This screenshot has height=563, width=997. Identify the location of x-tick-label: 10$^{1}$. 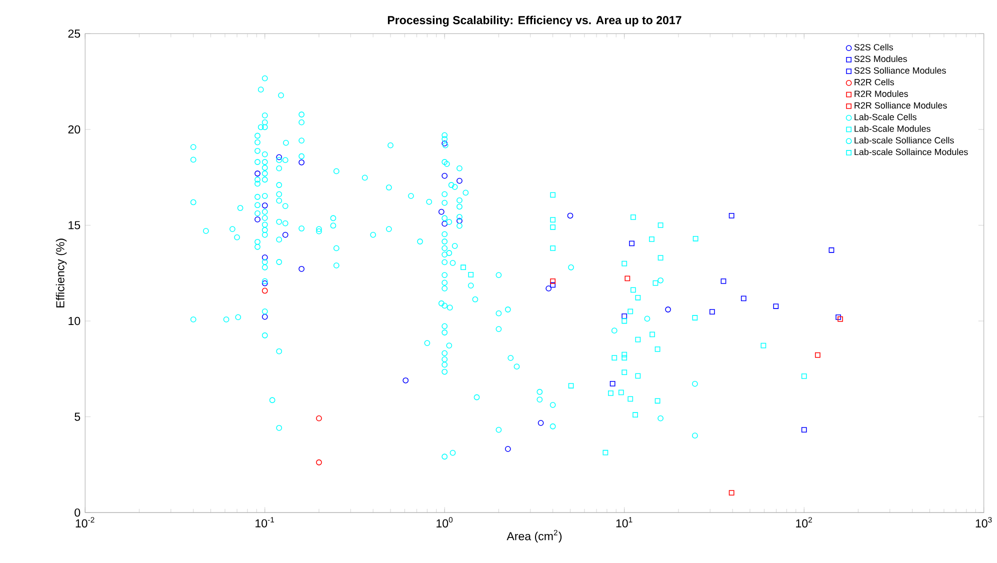
(624, 522).